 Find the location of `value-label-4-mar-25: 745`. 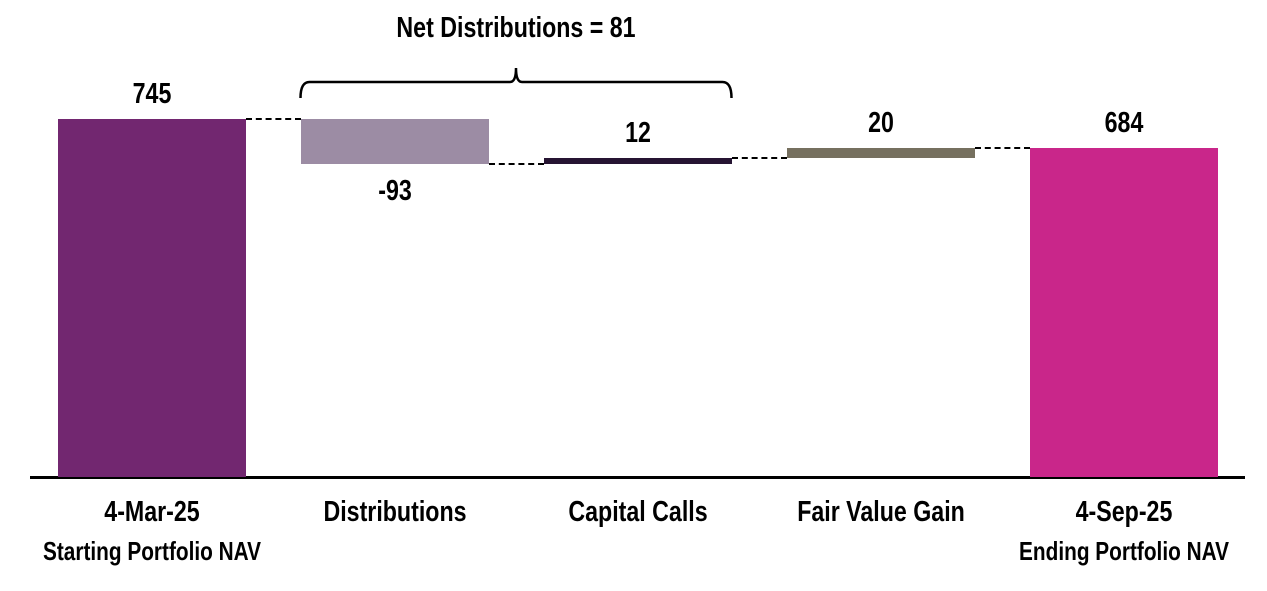

value-label-4-mar-25: 745 is located at coordinates (151, 94).